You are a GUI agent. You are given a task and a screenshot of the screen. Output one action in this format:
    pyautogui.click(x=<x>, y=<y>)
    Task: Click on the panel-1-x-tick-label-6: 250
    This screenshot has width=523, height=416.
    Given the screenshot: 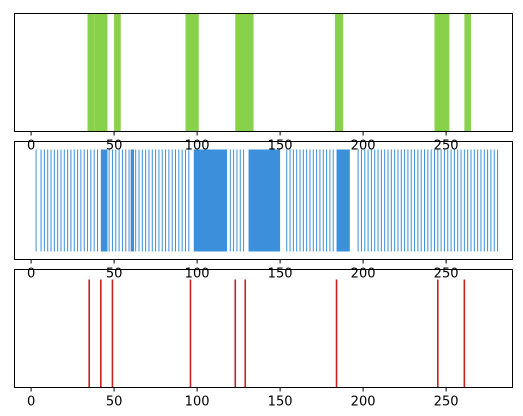 What is the action you would take?
    pyautogui.click(x=446, y=146)
    